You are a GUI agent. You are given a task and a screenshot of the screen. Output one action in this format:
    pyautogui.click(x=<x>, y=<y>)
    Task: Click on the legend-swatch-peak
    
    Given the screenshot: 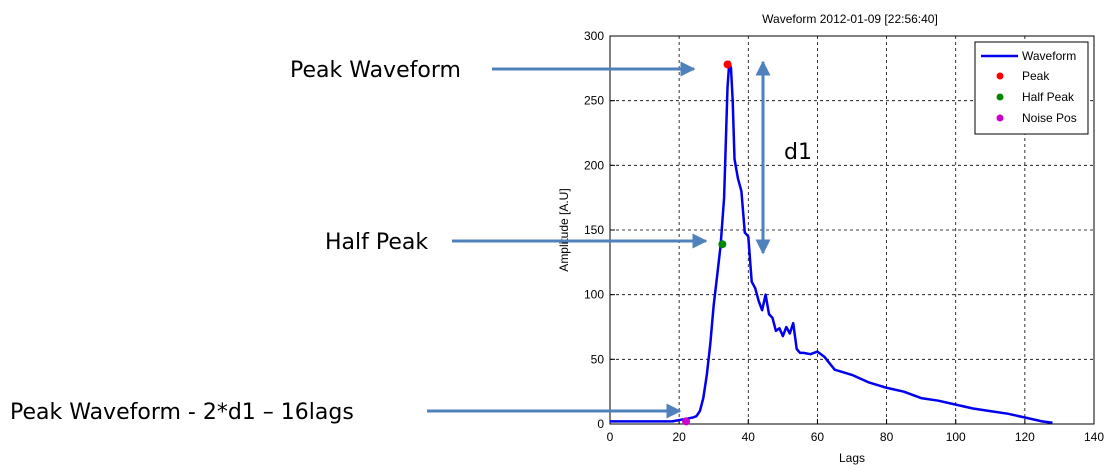 What is the action you would take?
    pyautogui.click(x=1000, y=76)
    